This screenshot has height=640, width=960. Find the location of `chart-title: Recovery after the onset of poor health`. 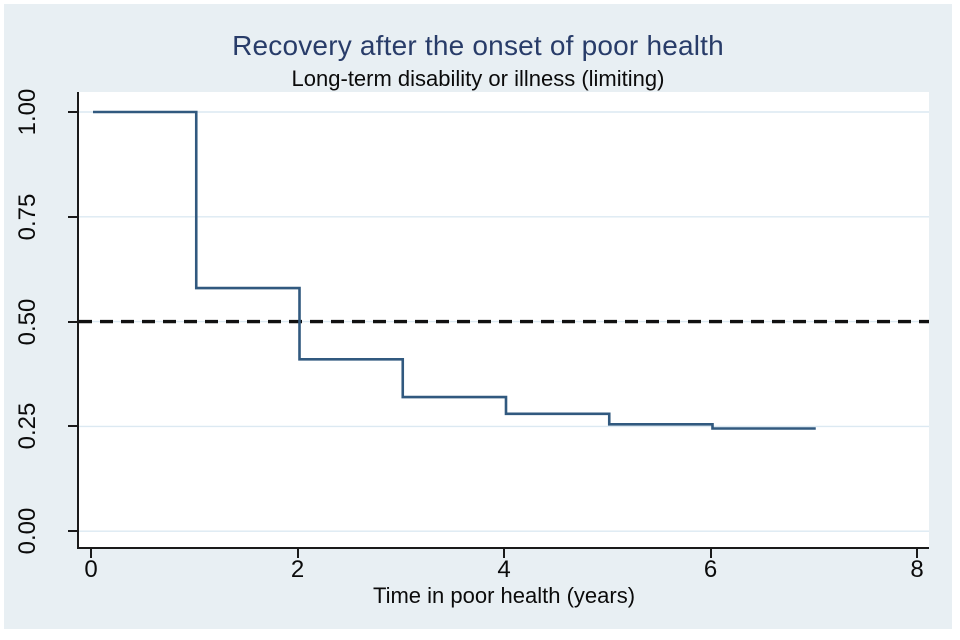

chart-title: Recovery after the onset of poor health is located at coordinates (478, 45).